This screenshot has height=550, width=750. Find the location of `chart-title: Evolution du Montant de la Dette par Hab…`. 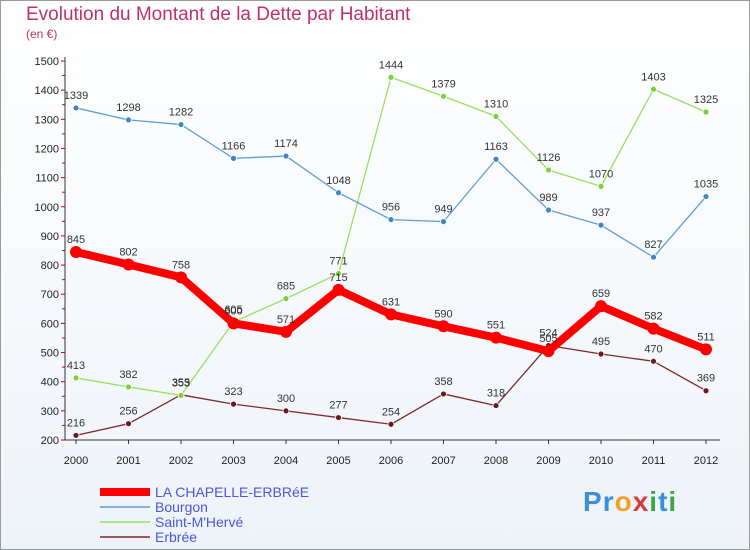

chart-title: Evolution du Montant de la Dette par Hab… is located at coordinates (218, 14).